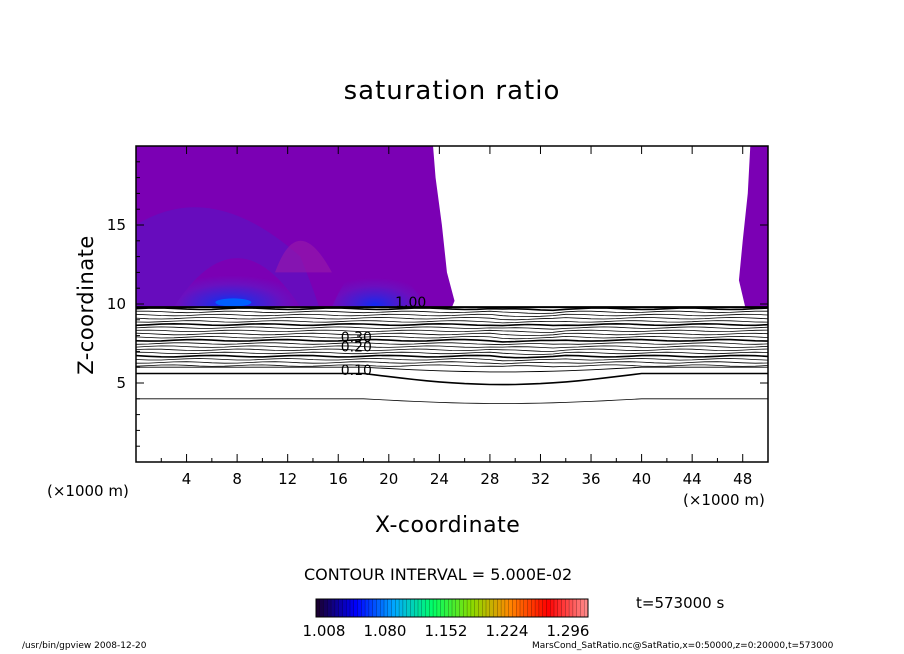 The width and height of the screenshot is (904, 654). I want to click on contour-label: 1.00, so click(410, 303).